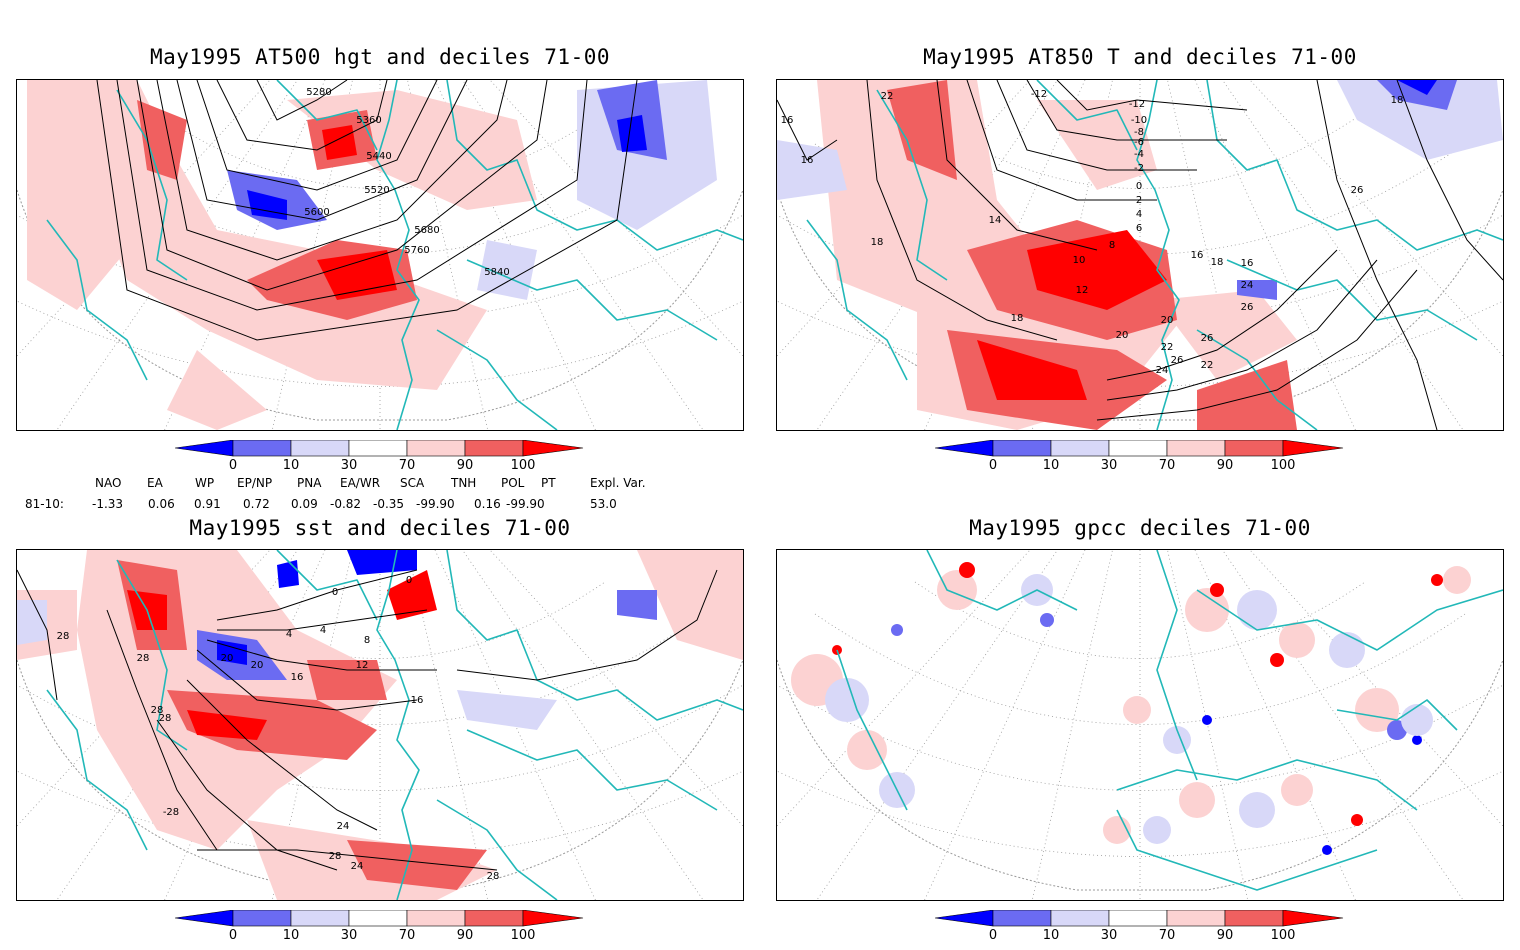 The image size is (1520, 950). I want to click on contour-label: -8, so click(1139, 132).